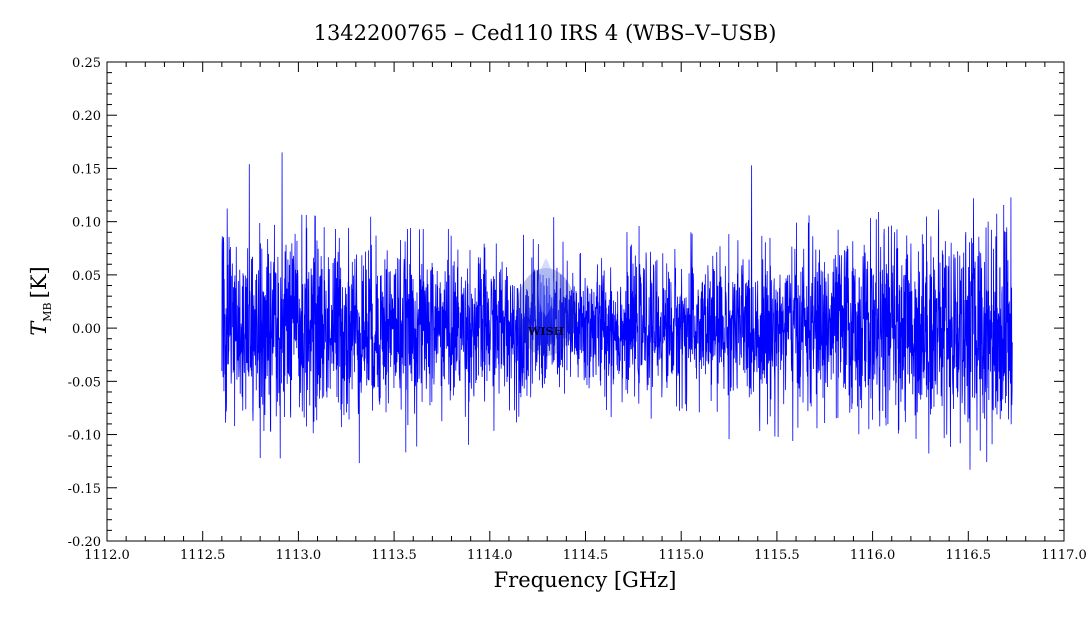  Describe the element at coordinates (39, 282) in the screenshot. I see `y-axis-label-unit: [K]` at that location.